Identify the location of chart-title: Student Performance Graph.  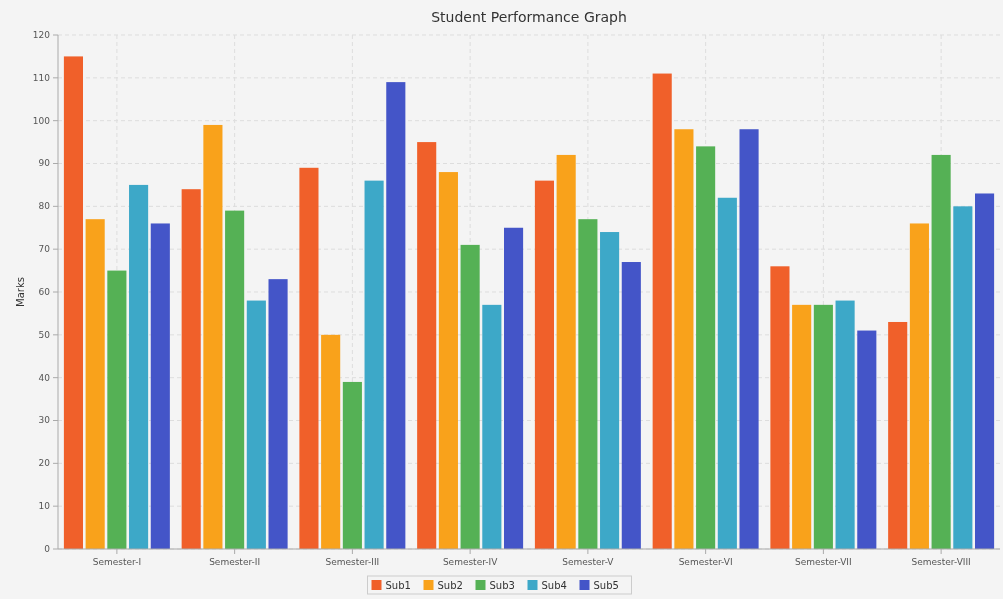
(529, 17).